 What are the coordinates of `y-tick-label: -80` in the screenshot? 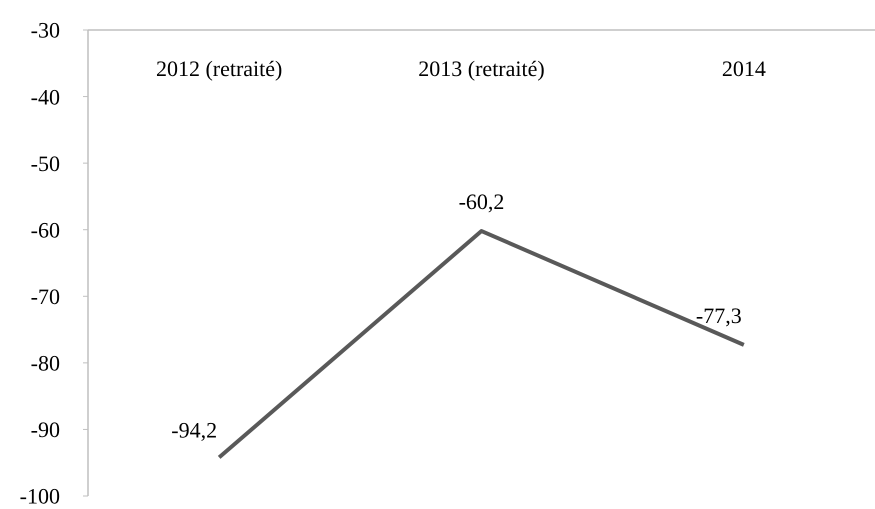 It's located at (45, 363).